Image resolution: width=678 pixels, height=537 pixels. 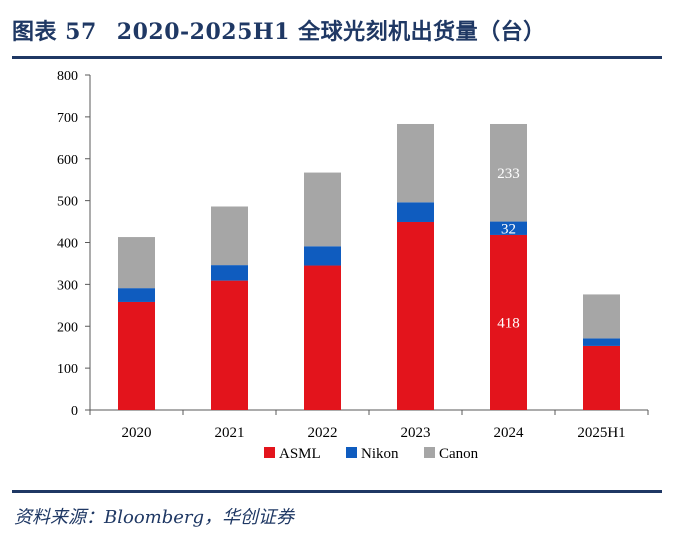 I want to click on y-tick-label: 700, so click(x=67, y=118).